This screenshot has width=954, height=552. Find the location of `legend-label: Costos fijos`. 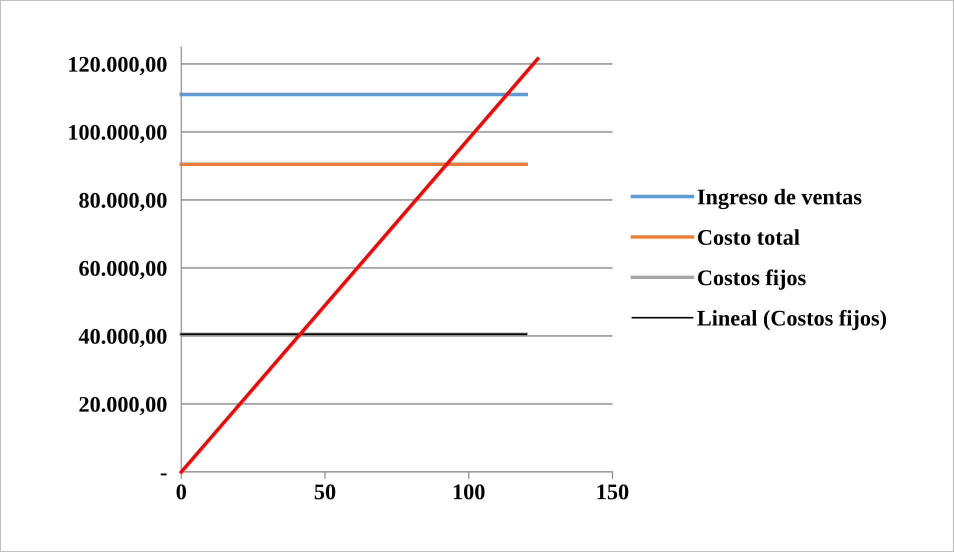

legend-label: Costos fijos is located at coordinates (752, 279).